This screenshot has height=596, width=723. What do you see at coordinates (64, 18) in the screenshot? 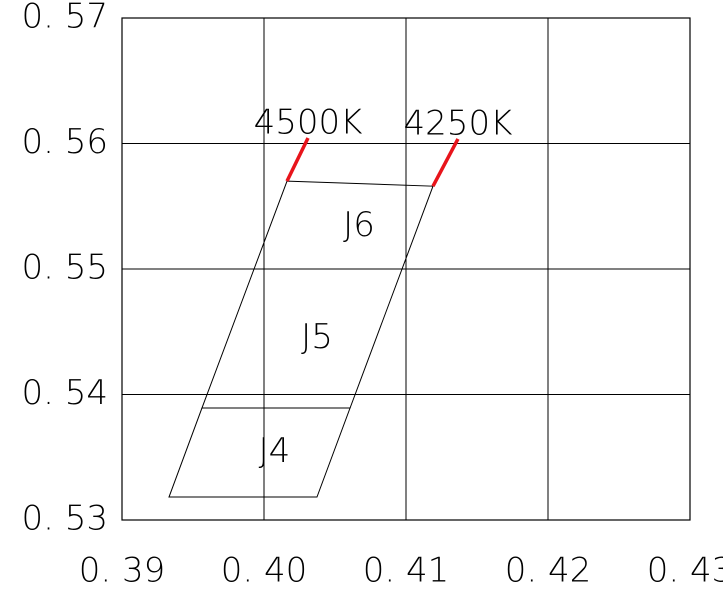
I see `y-tick-label: 0. 57` at bounding box center [64, 18].